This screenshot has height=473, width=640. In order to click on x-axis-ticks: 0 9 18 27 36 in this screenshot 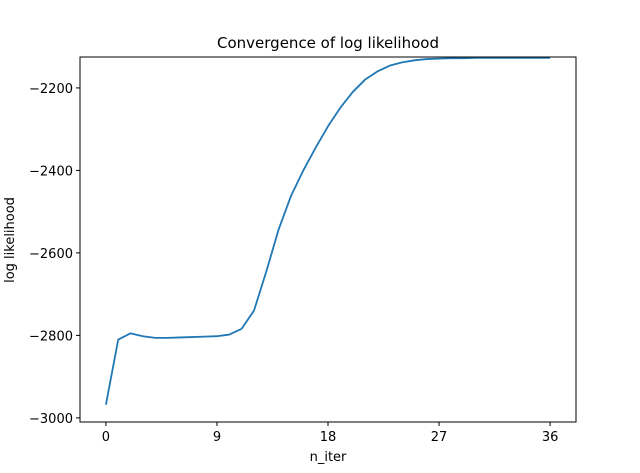, I will do `click(330, 433)`.